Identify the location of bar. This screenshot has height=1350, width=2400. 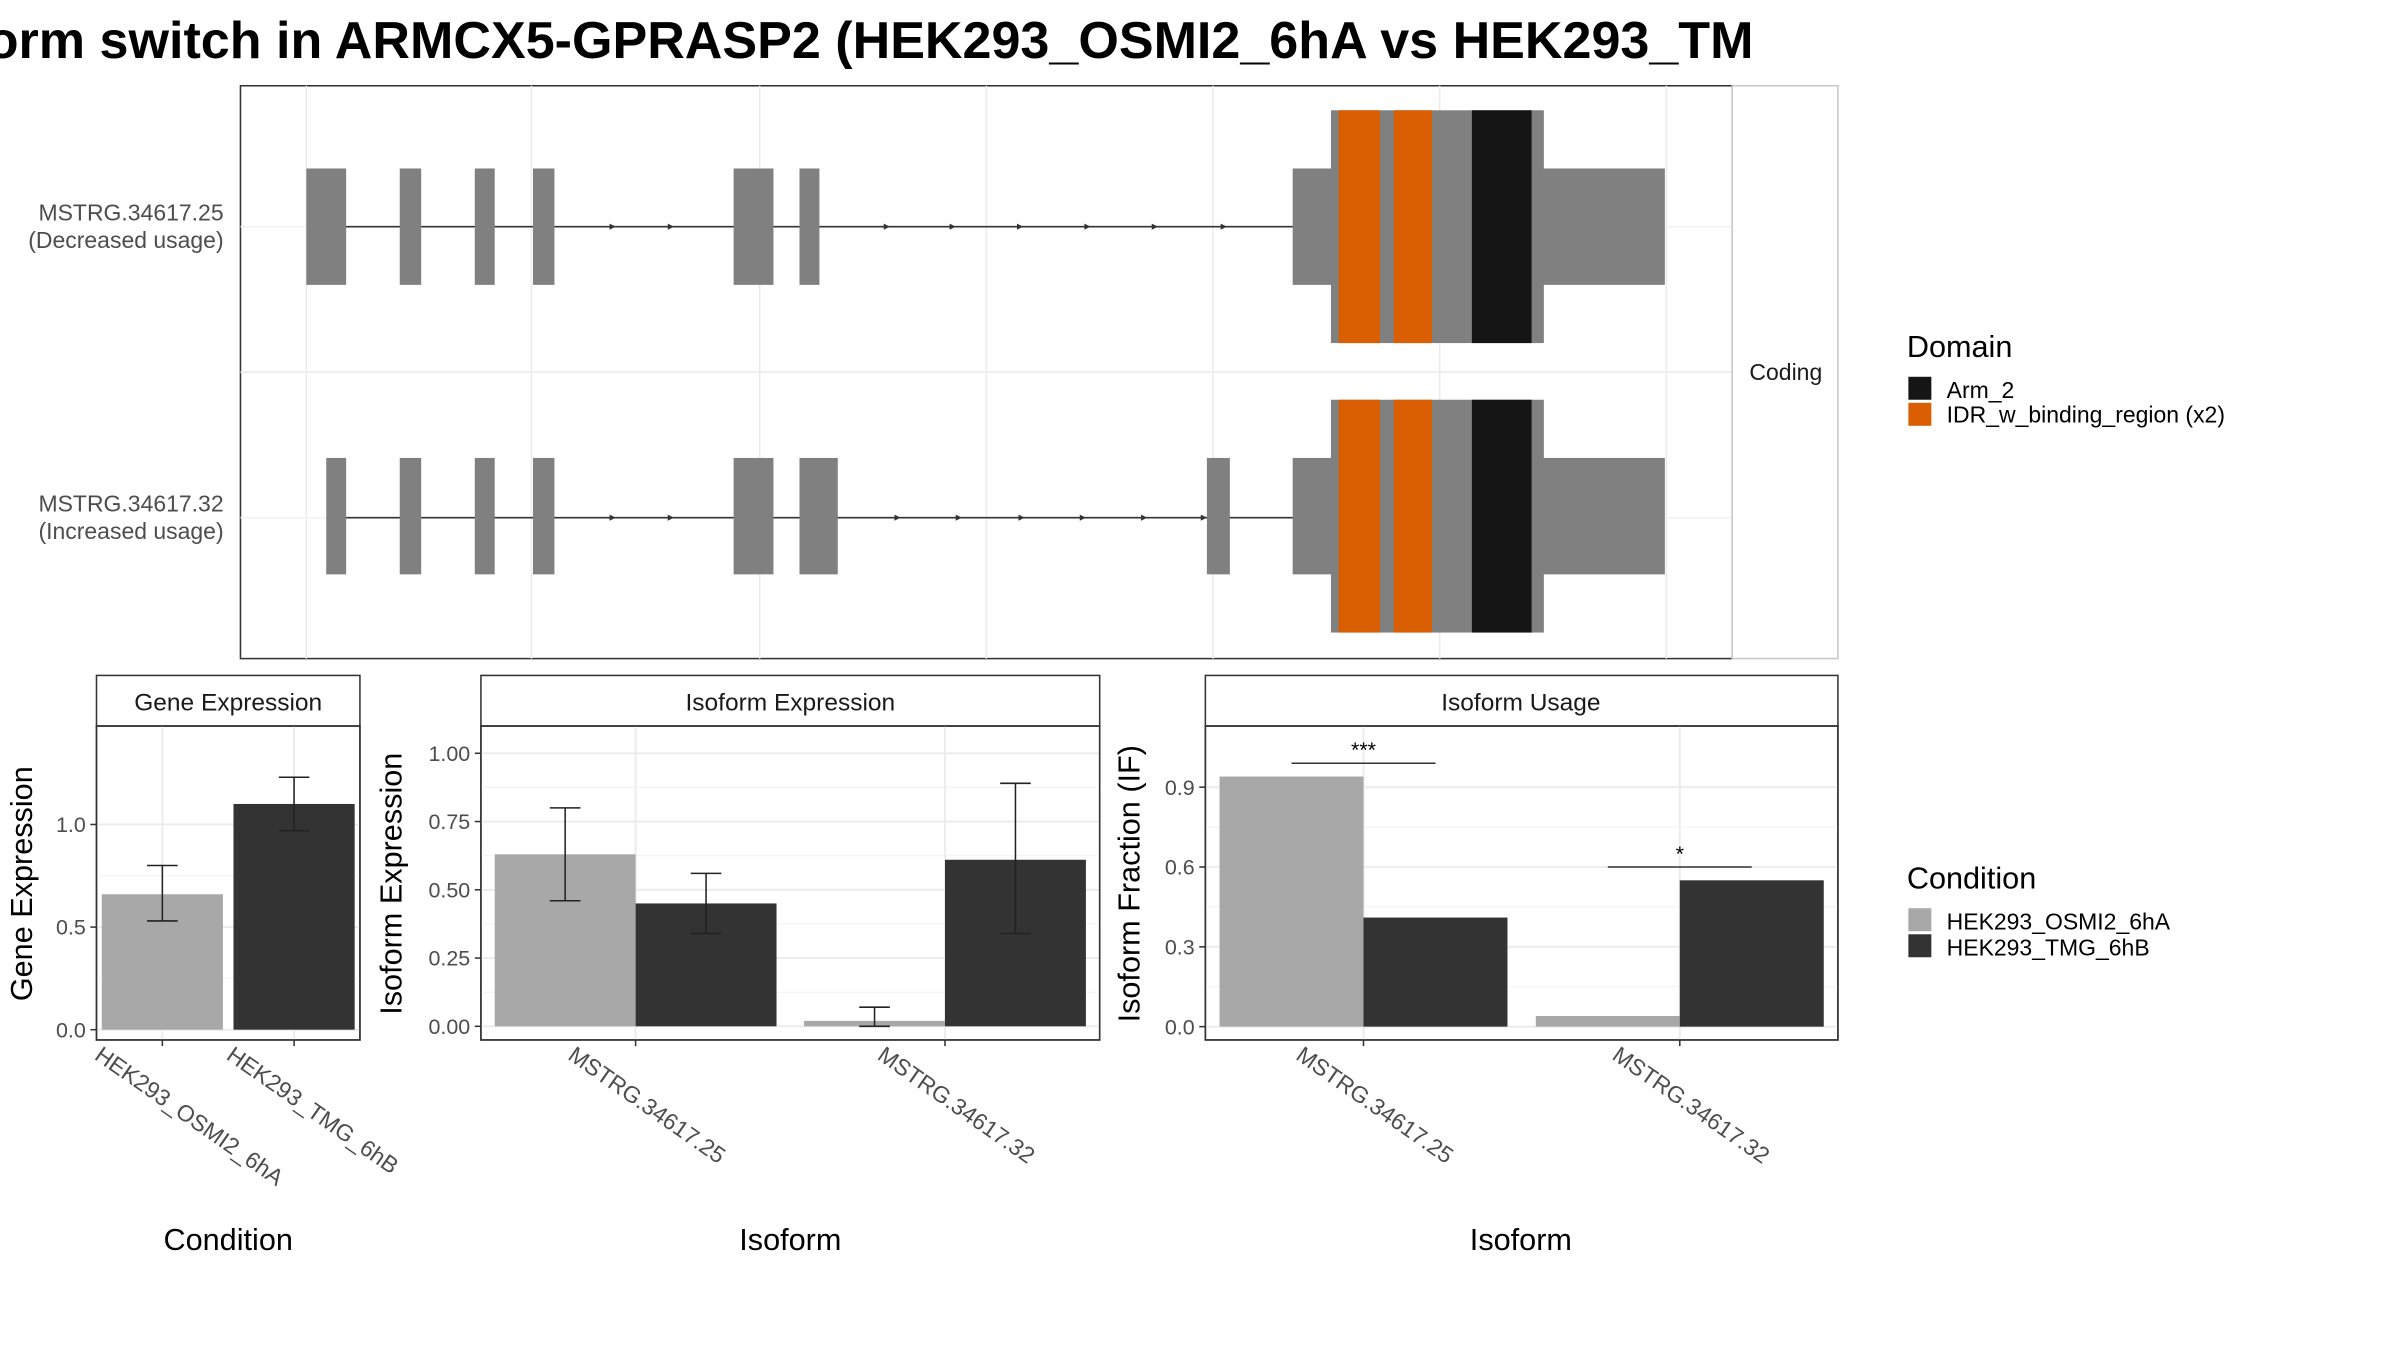
(294, 916).